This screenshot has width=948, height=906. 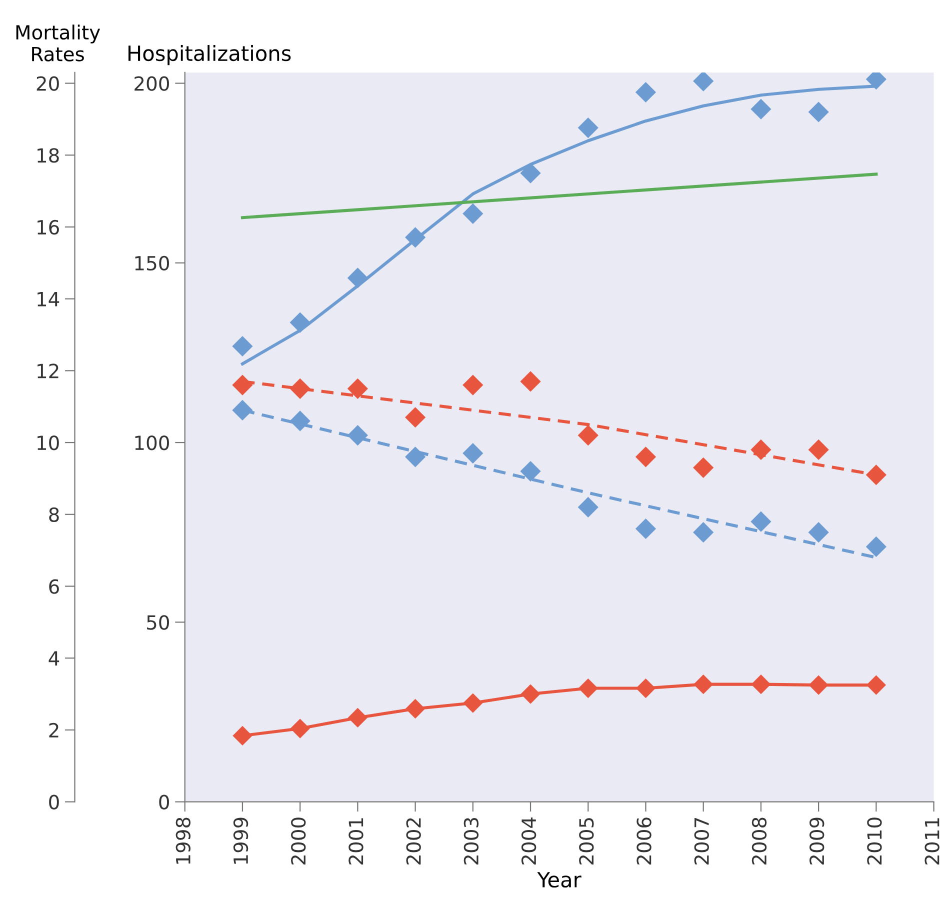 What do you see at coordinates (298, 841) in the screenshot?
I see `x-tick-label: 2000` at bounding box center [298, 841].